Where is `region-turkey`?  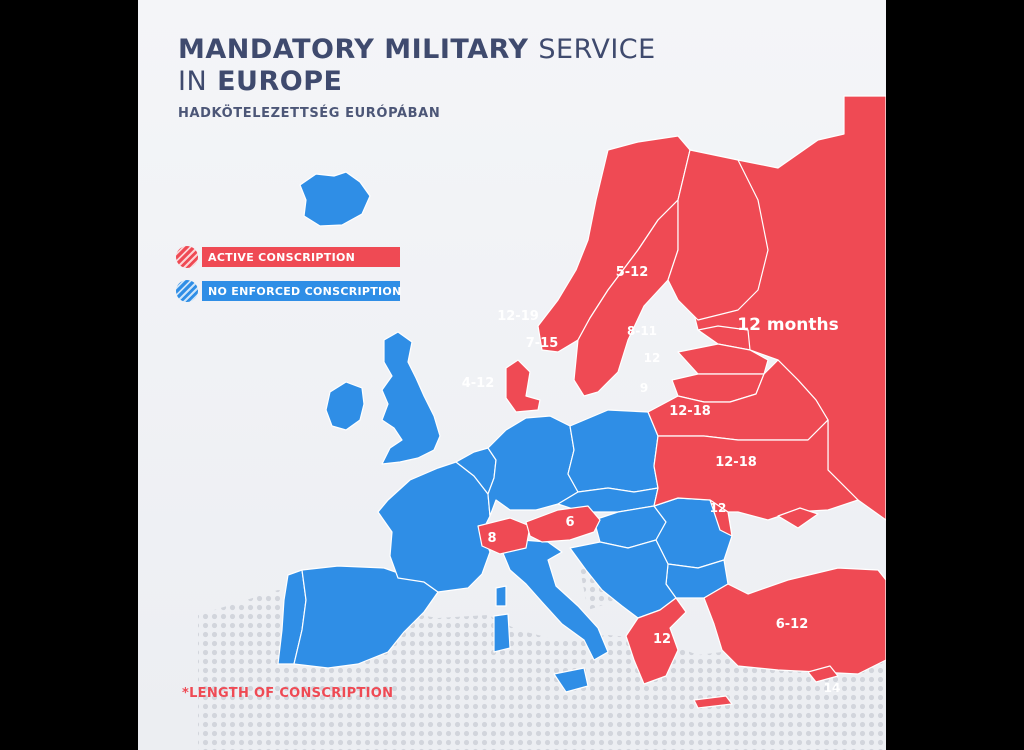
region-turkey is located at coordinates (794, 621).